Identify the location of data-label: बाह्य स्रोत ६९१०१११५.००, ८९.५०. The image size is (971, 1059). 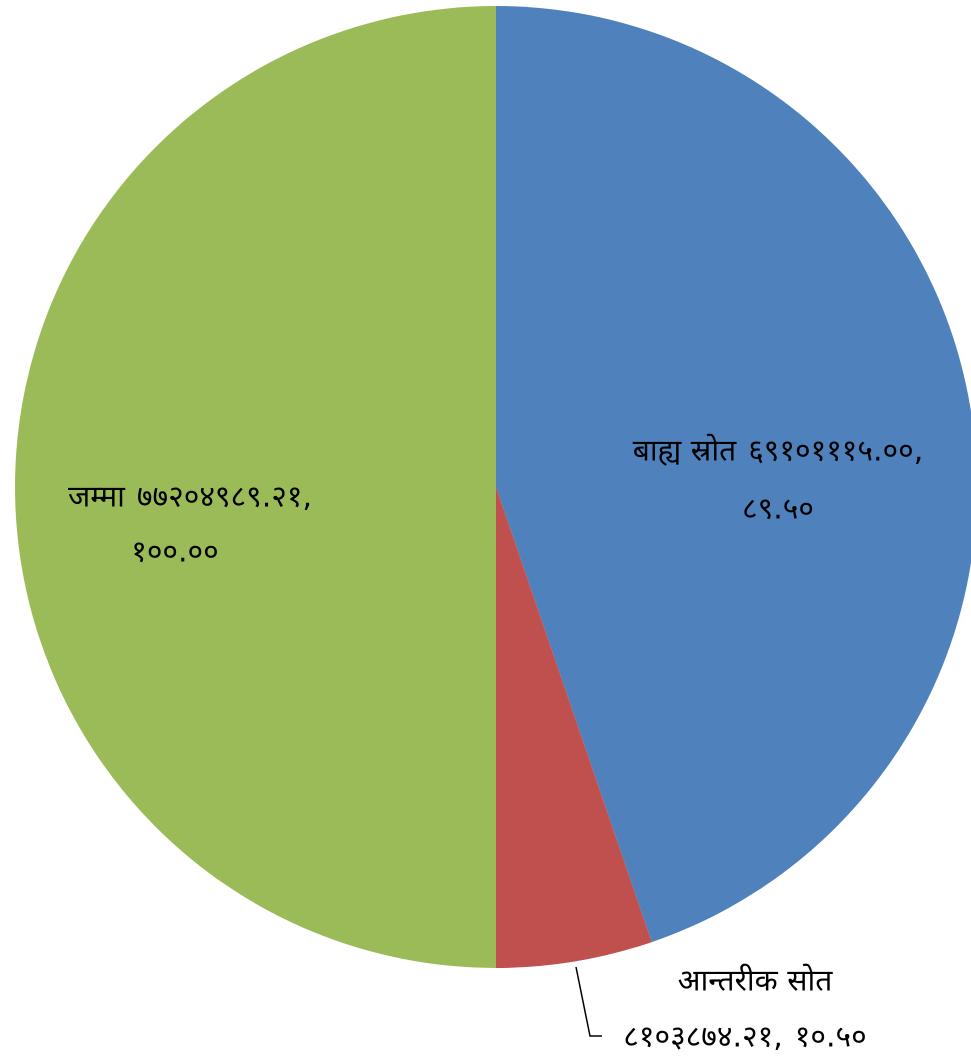
(778, 480).